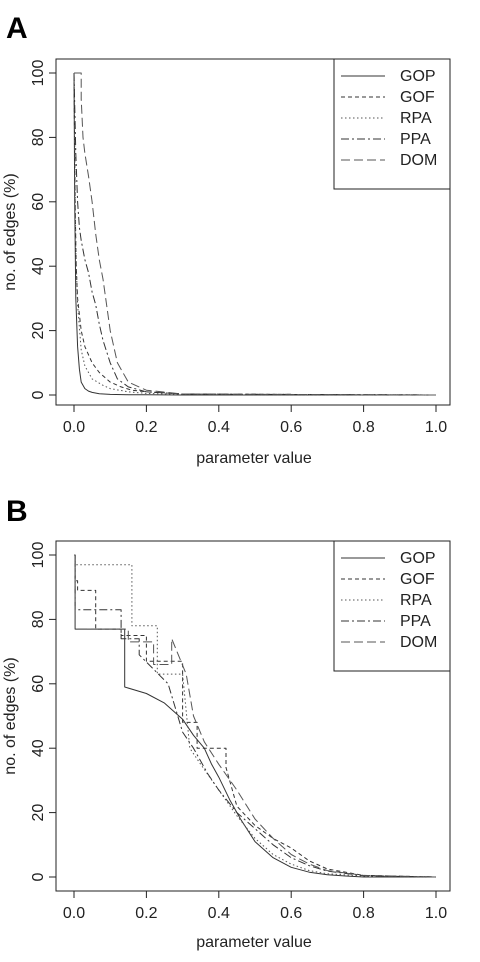 Image resolution: width=480 pixels, height=962 pixels. What do you see at coordinates (17, 28) in the screenshot?
I see `panel-letter-a: A` at bounding box center [17, 28].